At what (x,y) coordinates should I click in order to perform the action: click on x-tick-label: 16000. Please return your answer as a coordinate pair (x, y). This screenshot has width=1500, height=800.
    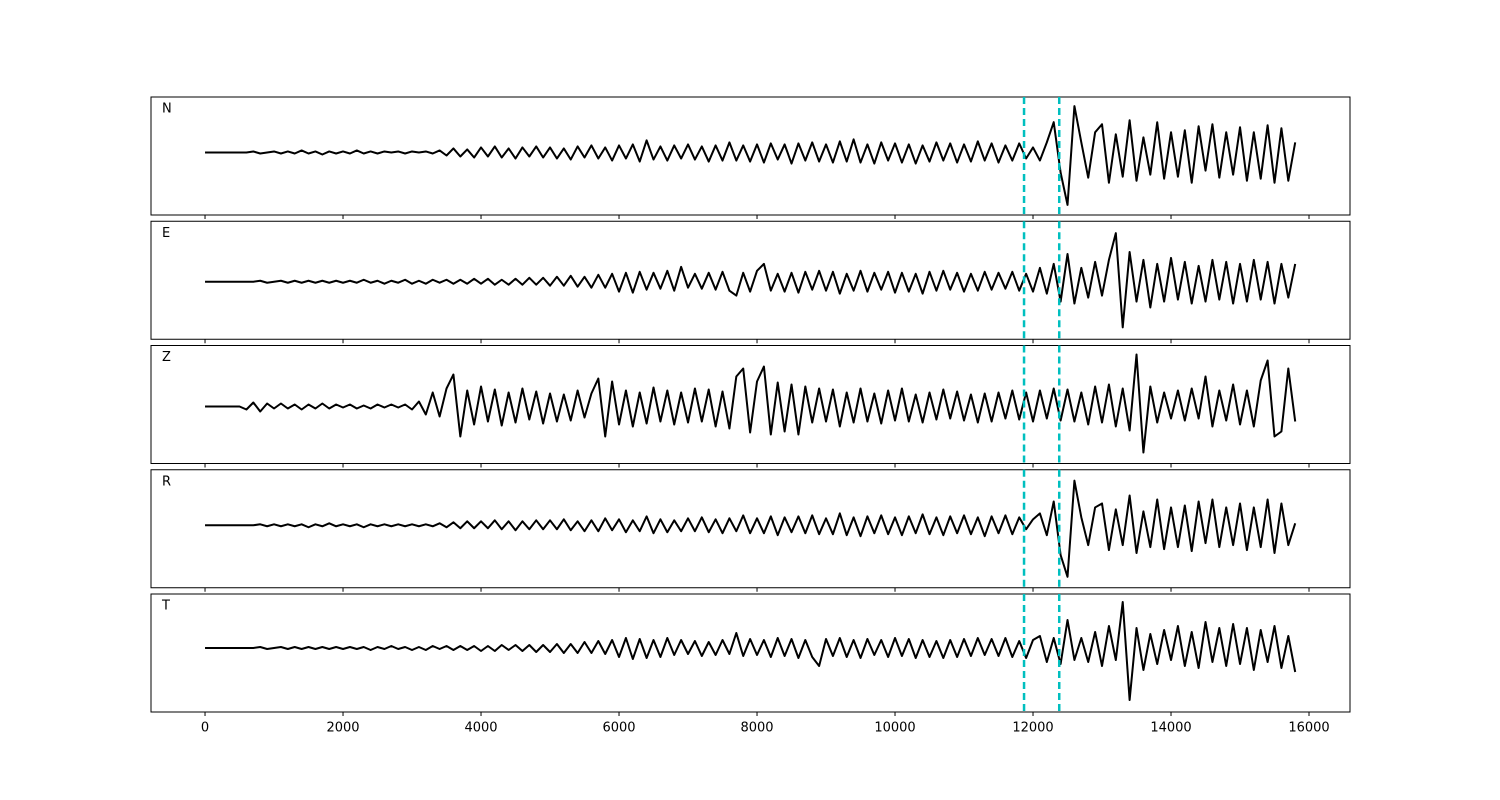
    Looking at the image, I should click on (1308, 728).